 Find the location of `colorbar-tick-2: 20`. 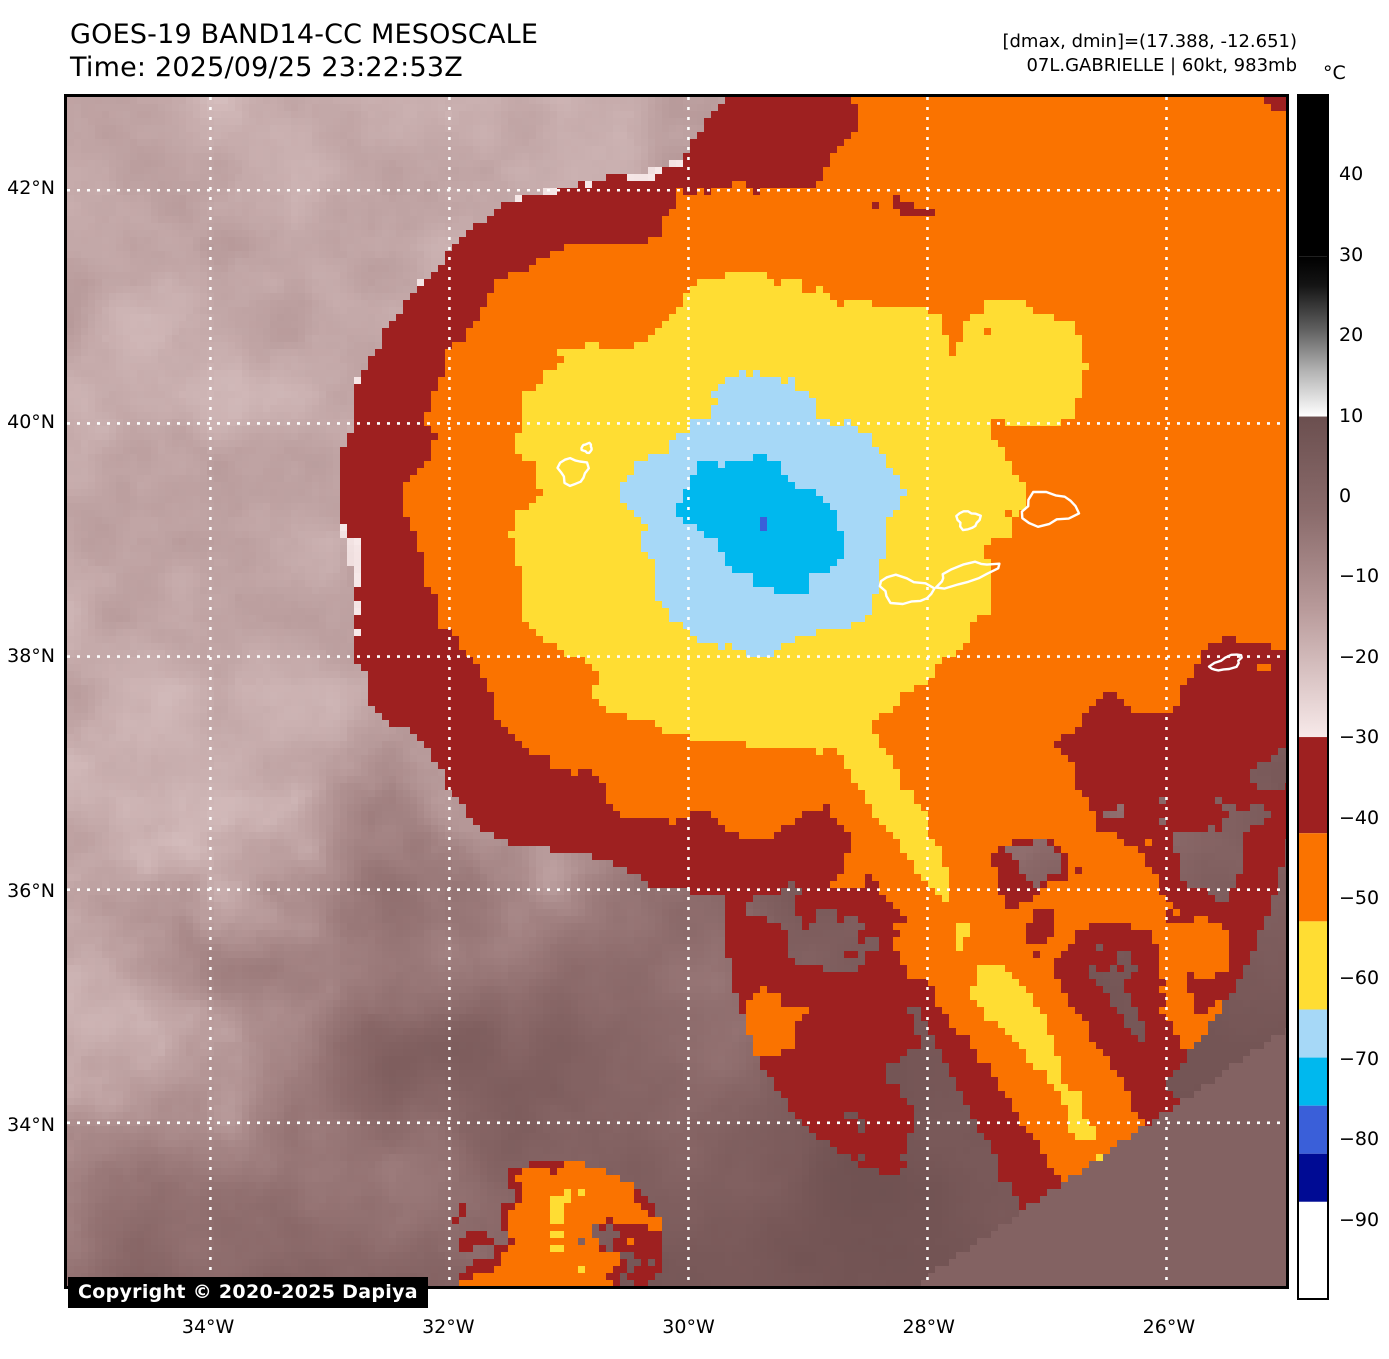

colorbar-tick-2: 20 is located at coordinates (1351, 335).